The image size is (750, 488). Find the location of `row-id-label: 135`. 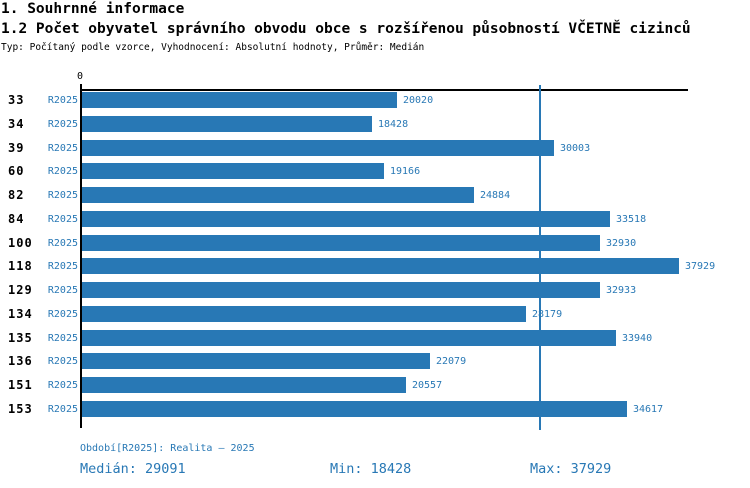

row-id-label: 135 is located at coordinates (20, 338).